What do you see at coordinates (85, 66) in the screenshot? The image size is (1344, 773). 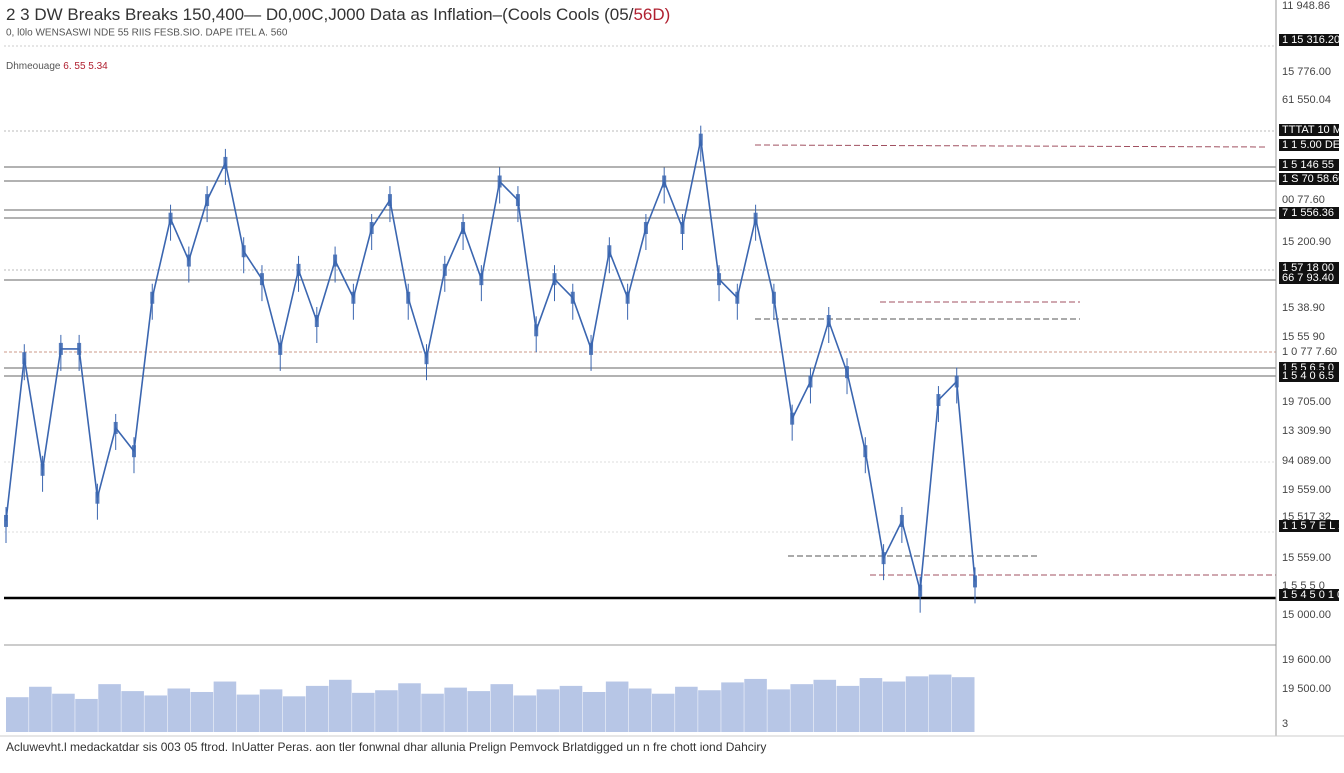 I see `info-value: 6. 55 5.34` at bounding box center [85, 66].